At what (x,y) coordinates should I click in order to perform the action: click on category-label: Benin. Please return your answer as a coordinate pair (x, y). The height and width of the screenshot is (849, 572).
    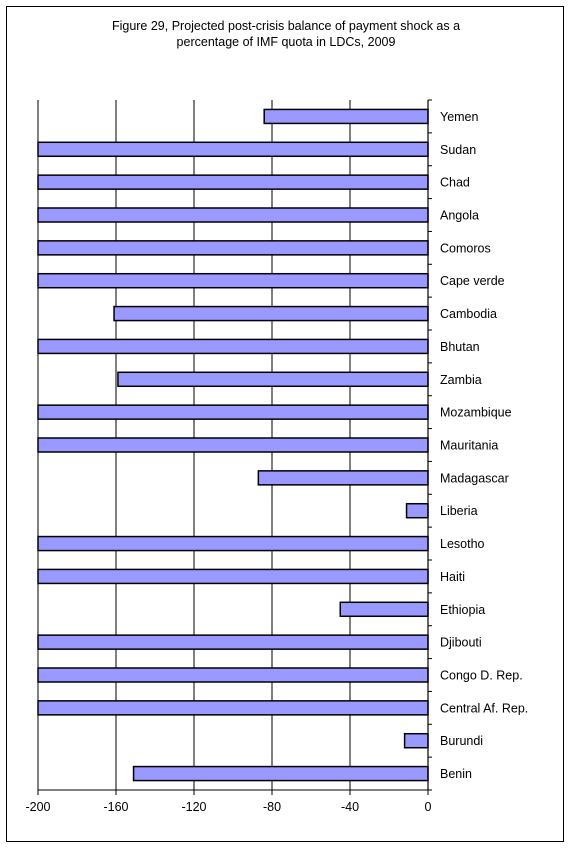
    Looking at the image, I should click on (456, 774).